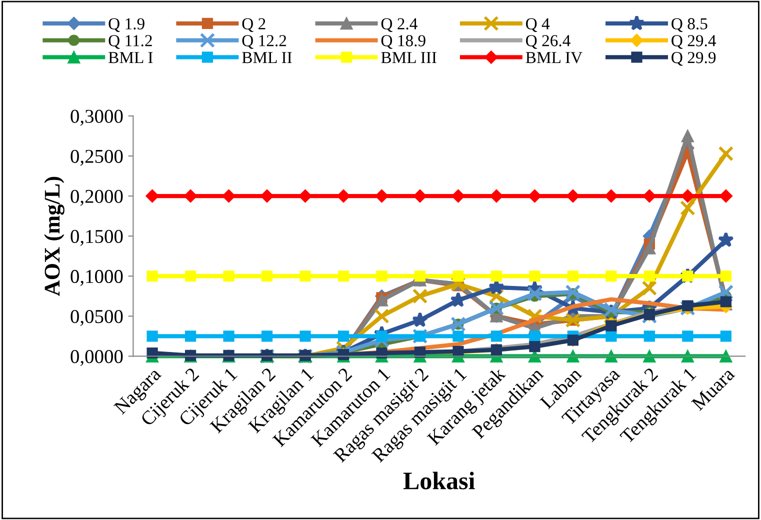 The height and width of the screenshot is (520, 761). What do you see at coordinates (694, 42) in the screenshot?
I see `legend-label: Q 29.4` at bounding box center [694, 42].